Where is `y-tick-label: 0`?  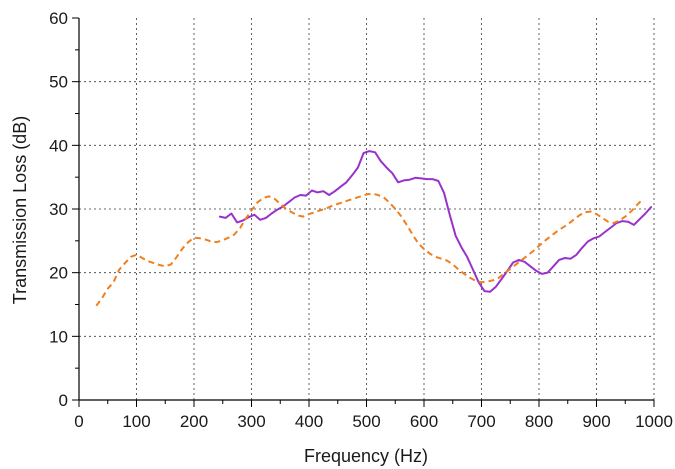
y-tick-label: 0 is located at coordinates (63, 400).